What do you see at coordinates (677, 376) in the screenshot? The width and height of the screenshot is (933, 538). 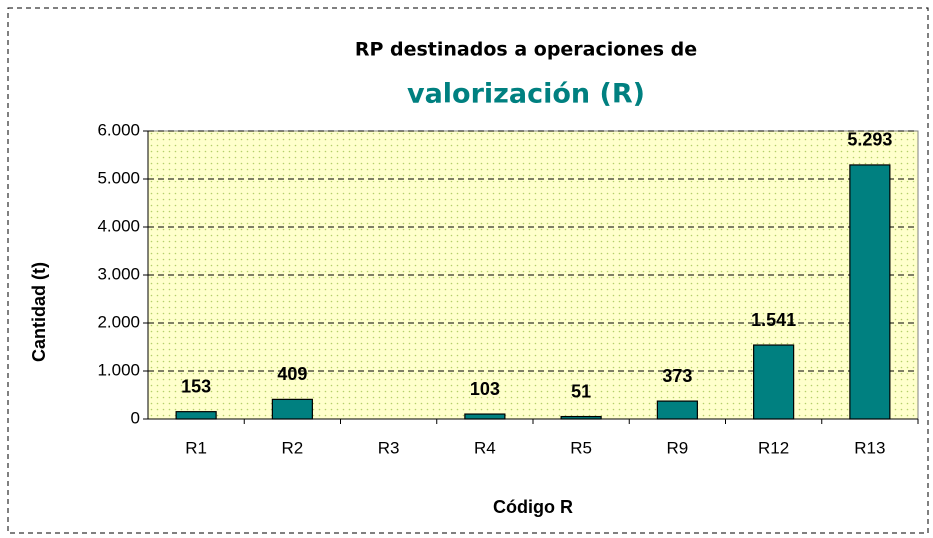 I see `data-label: 373` at bounding box center [677, 376].